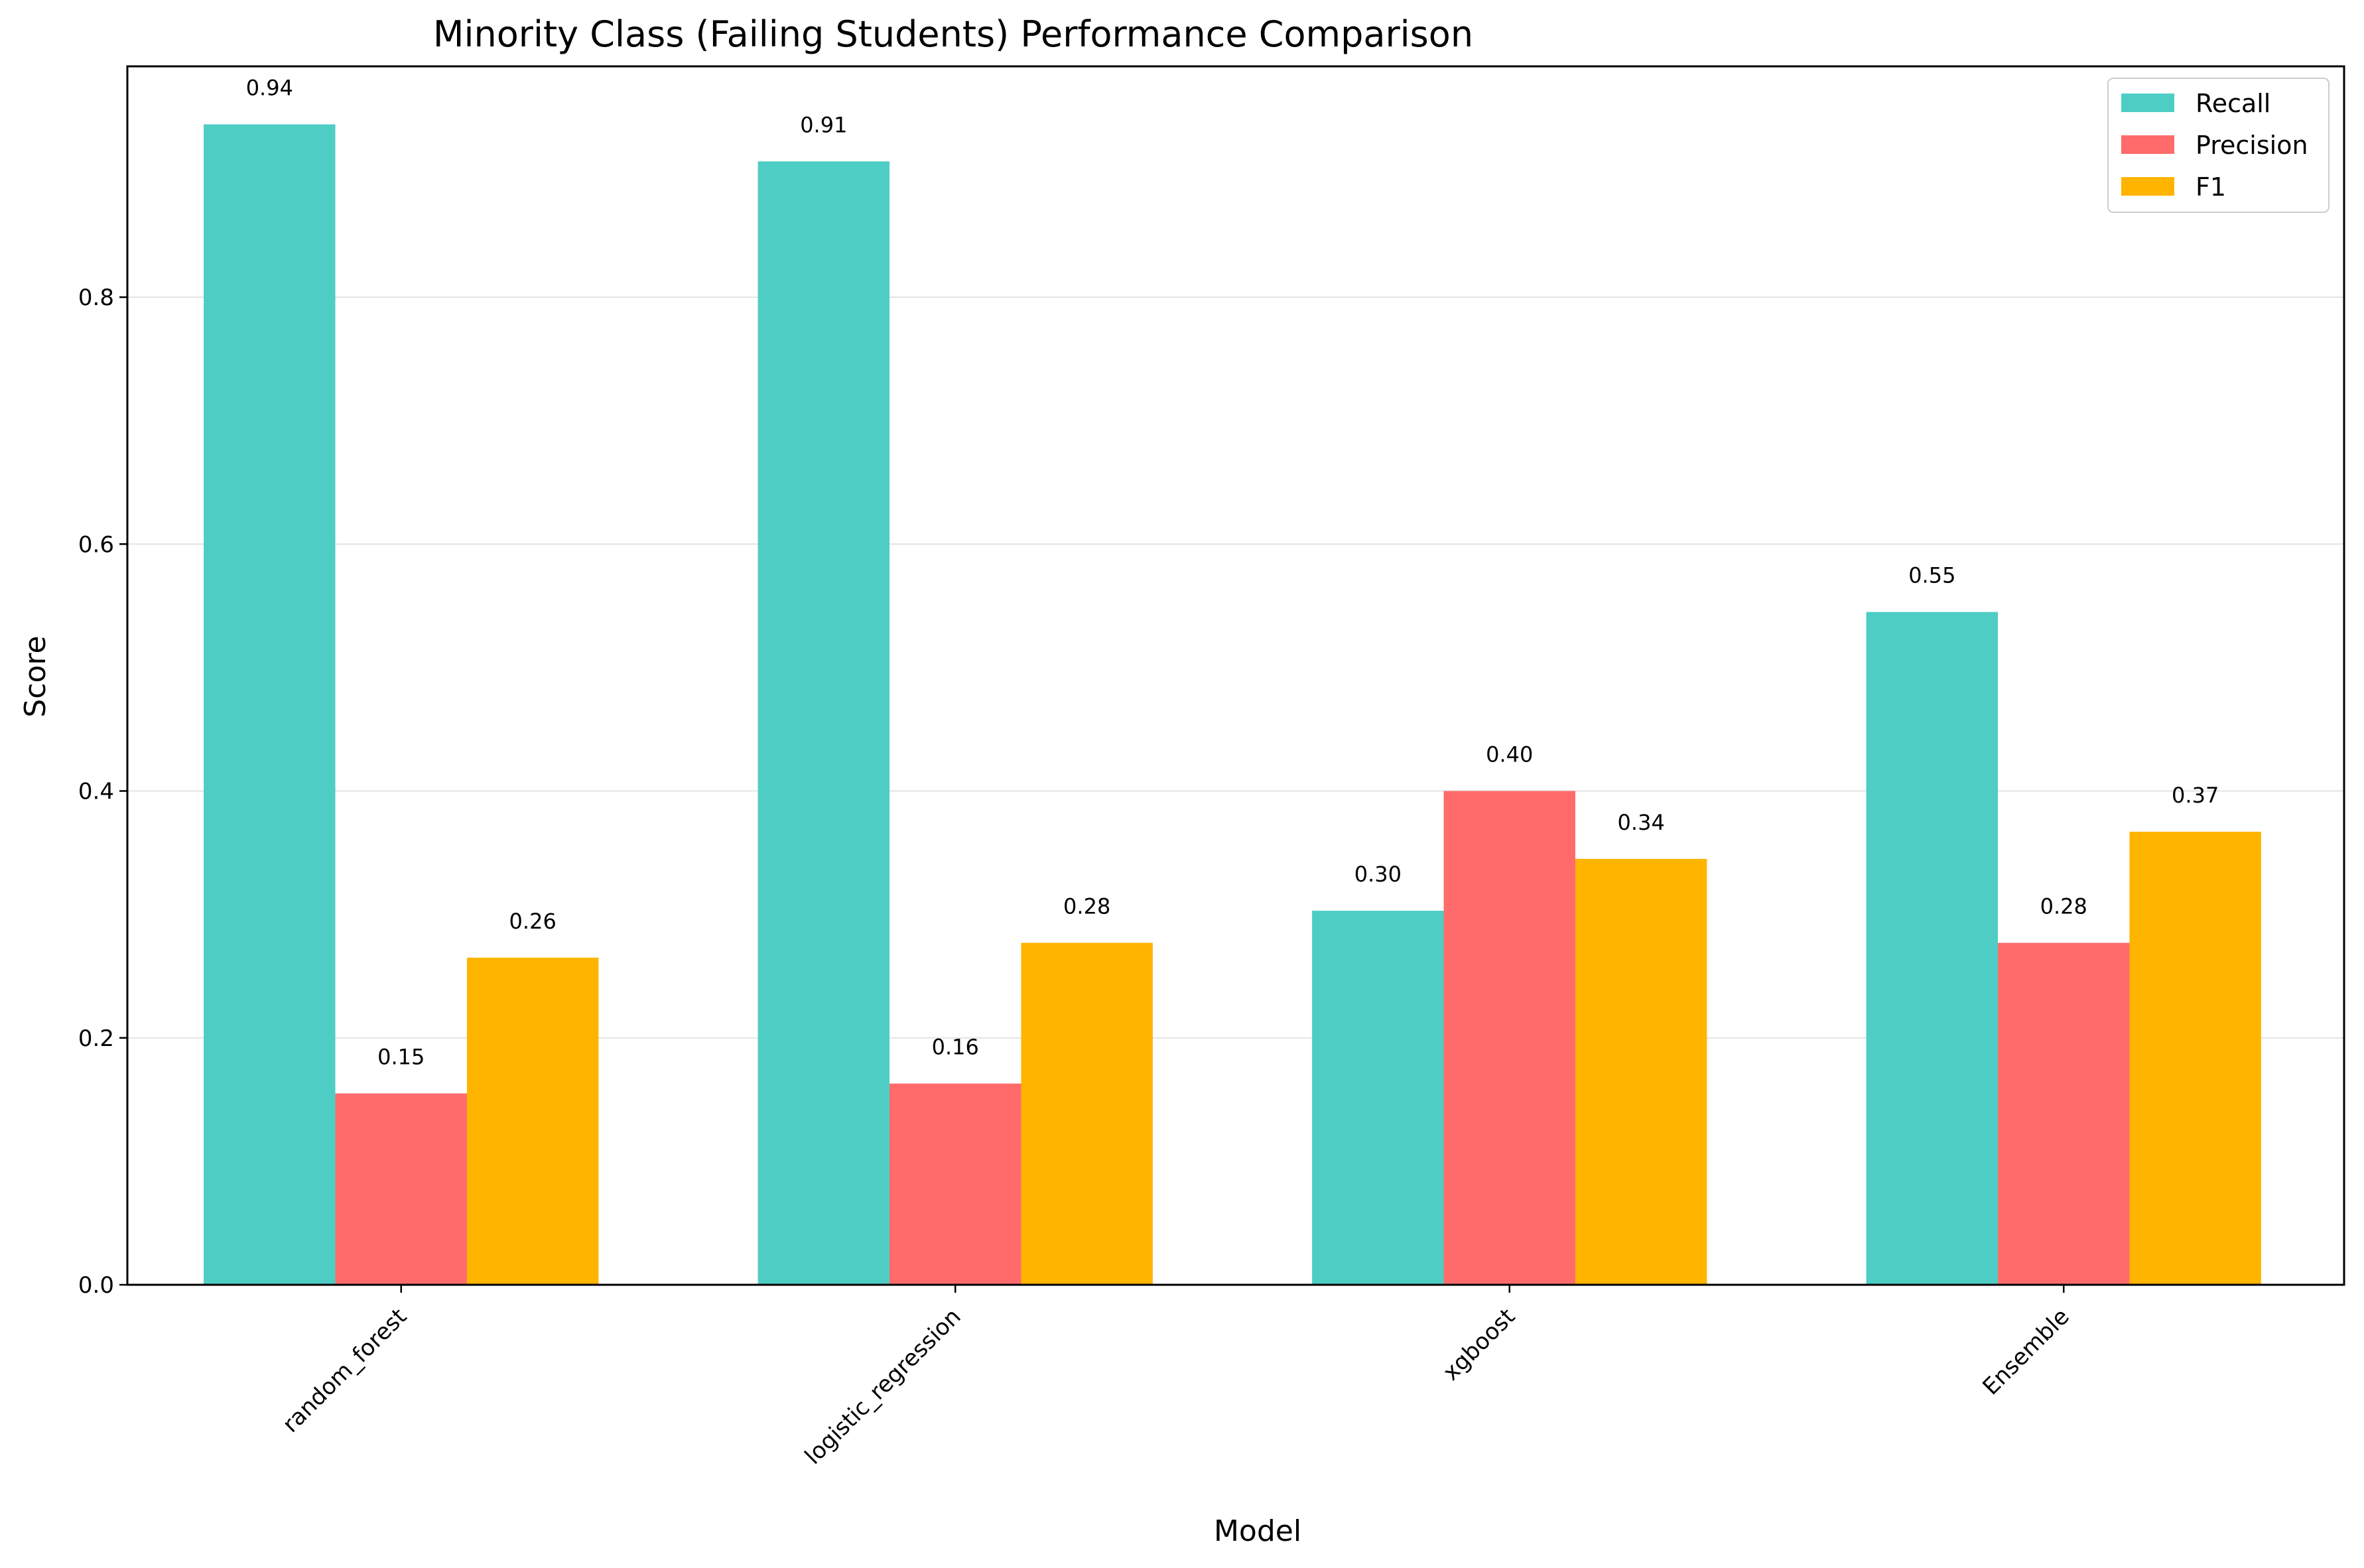 The image size is (2364, 1568). I want to click on y-tick-label: 0.6, so click(96, 544).